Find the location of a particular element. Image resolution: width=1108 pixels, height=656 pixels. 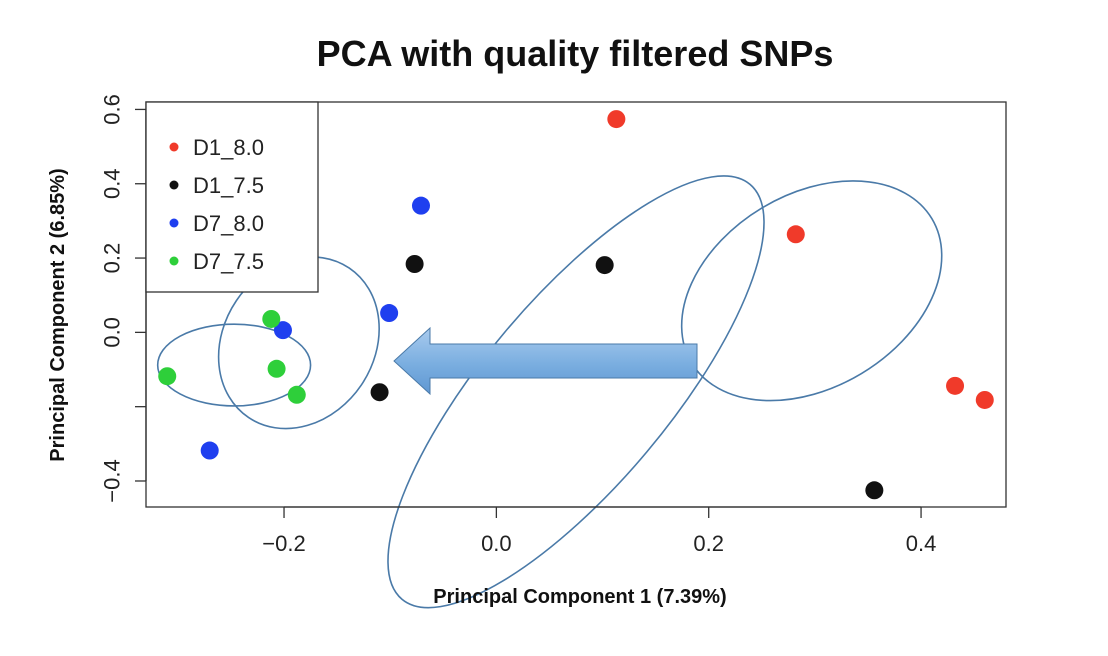

y-tick-label: 0.4 is located at coordinates (112, 183).